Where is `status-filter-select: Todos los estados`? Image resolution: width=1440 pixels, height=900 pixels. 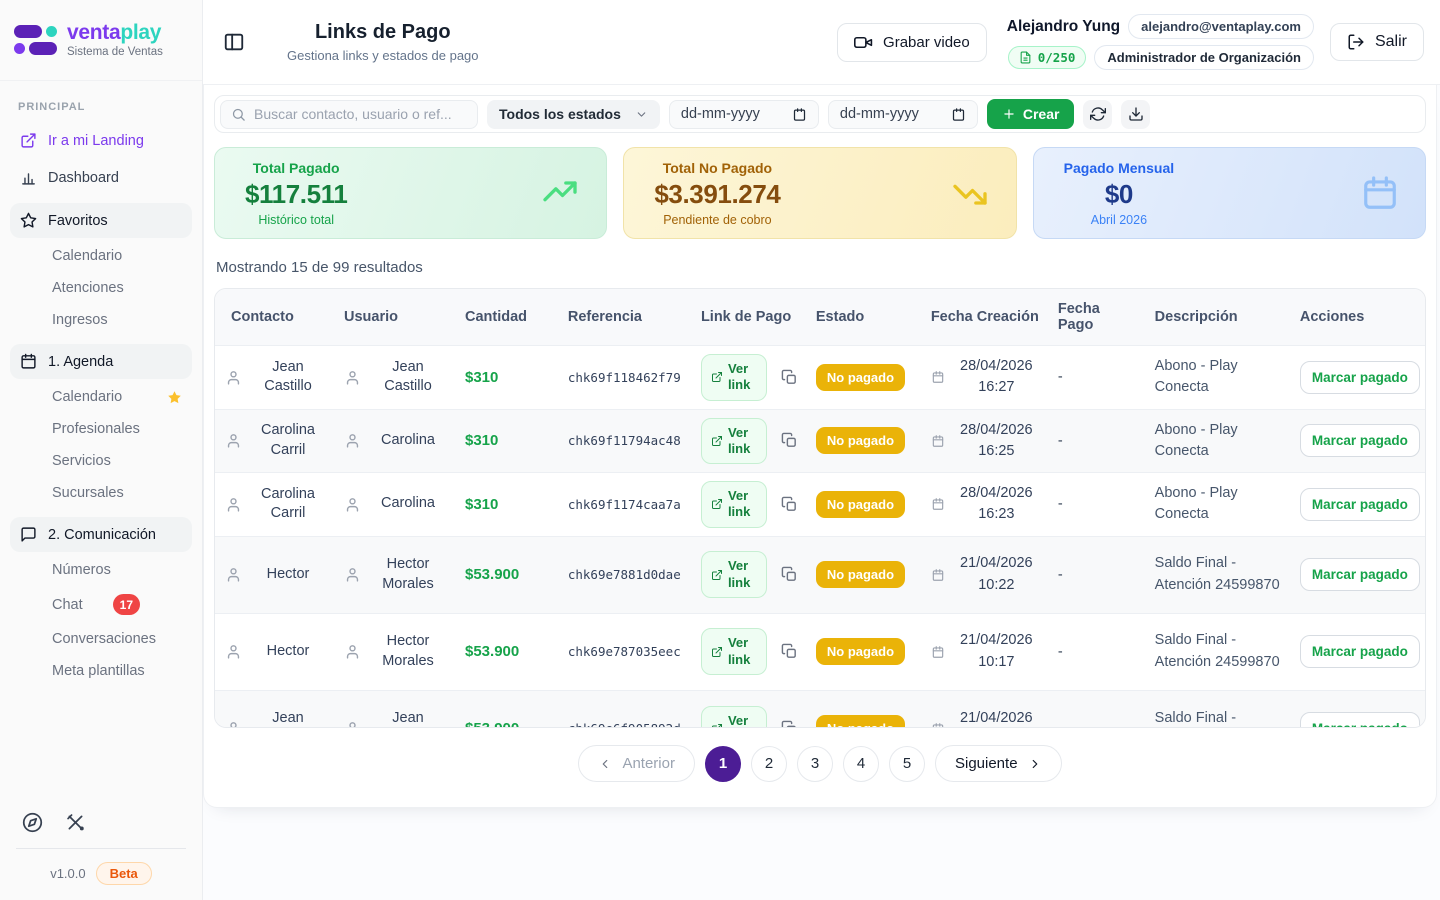
status-filter-select: Todos los estados is located at coordinates (573, 114).